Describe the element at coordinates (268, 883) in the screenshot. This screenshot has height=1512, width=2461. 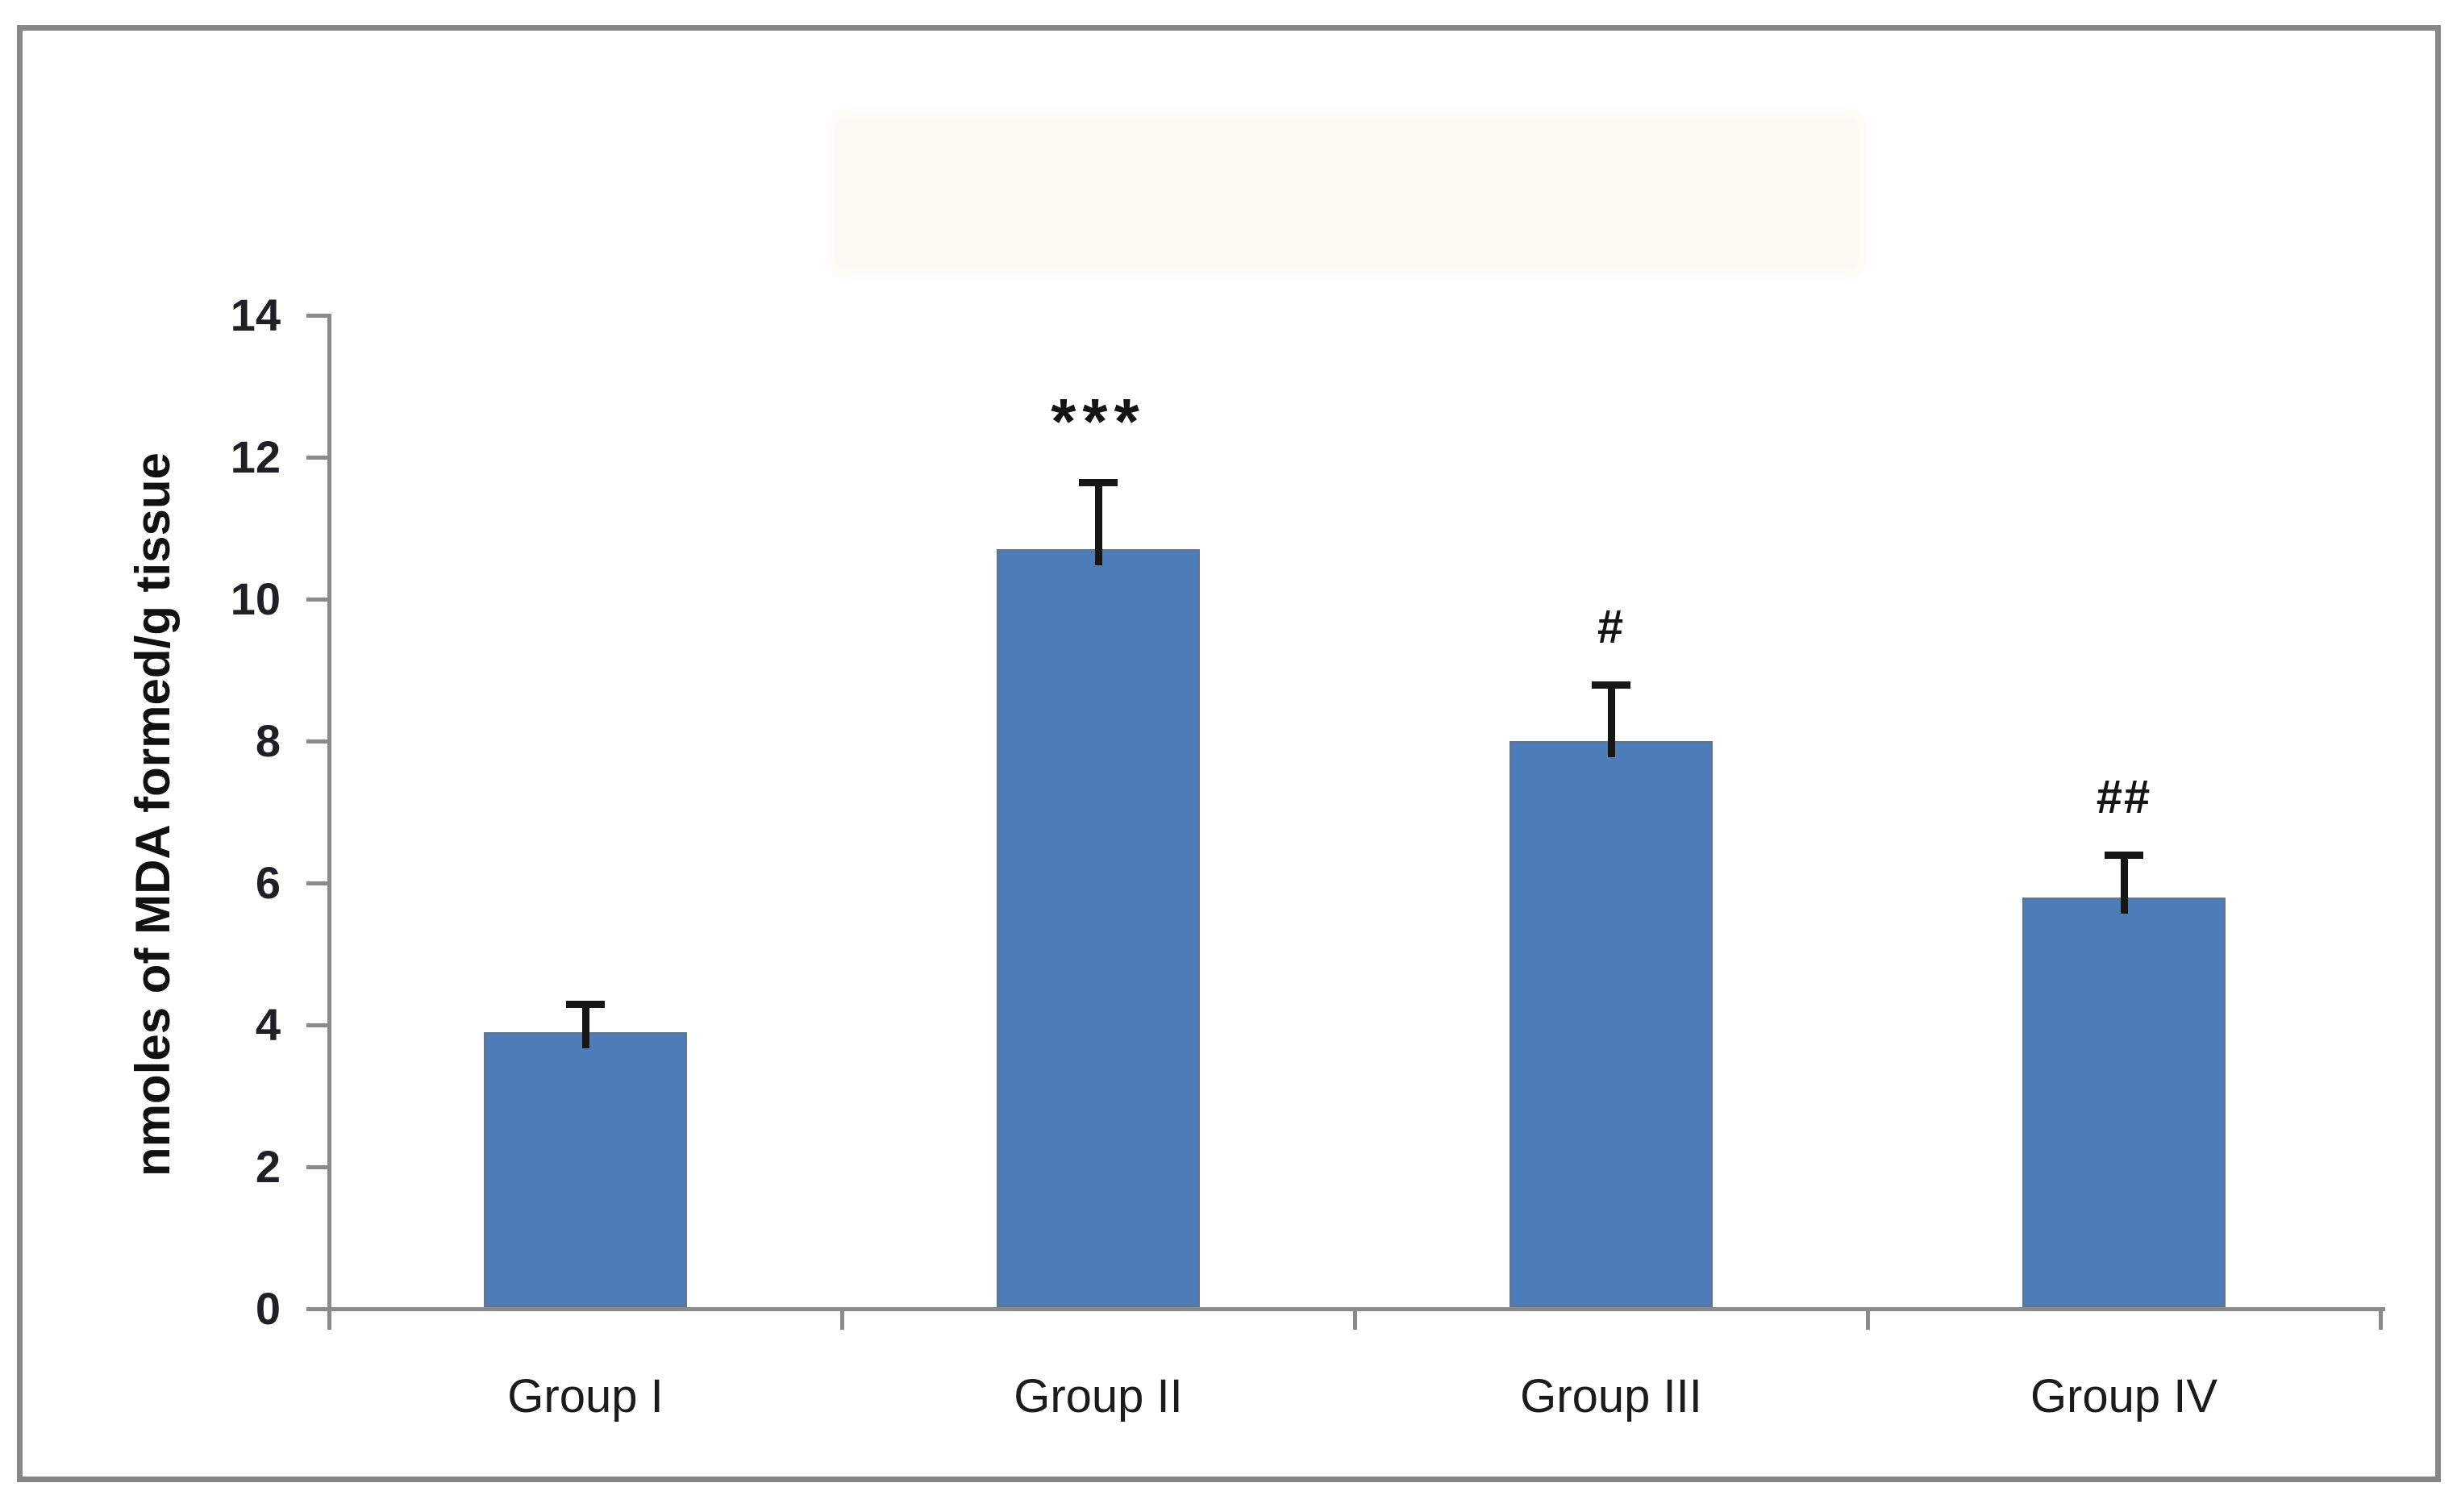
I see `y-tick-label: 6` at that location.